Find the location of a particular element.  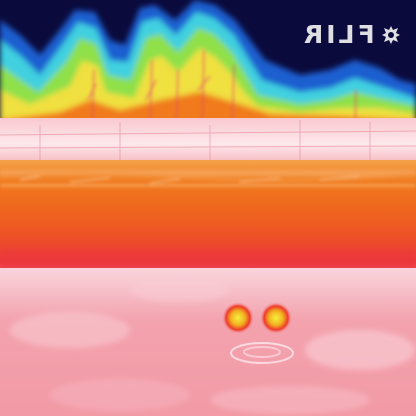

wall-texture is located at coordinates (208, 142).